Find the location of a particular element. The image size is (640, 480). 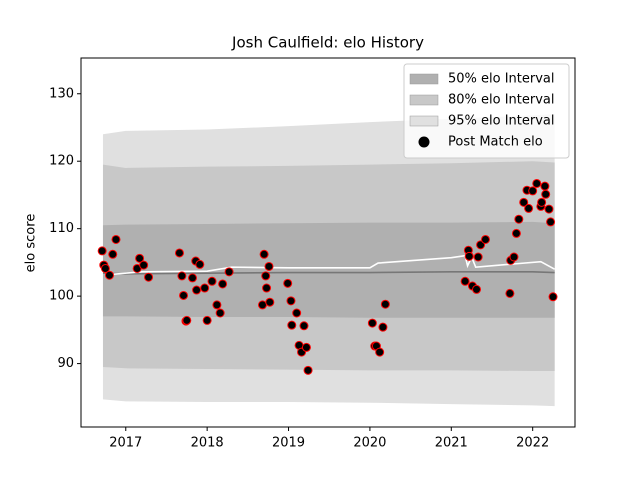

x-tick-label: 2020 is located at coordinates (369, 443).